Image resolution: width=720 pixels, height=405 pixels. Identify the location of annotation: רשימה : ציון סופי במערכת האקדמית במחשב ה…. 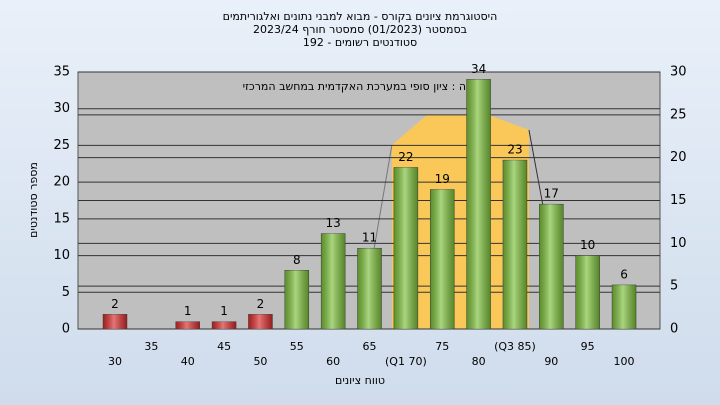
(366, 86).